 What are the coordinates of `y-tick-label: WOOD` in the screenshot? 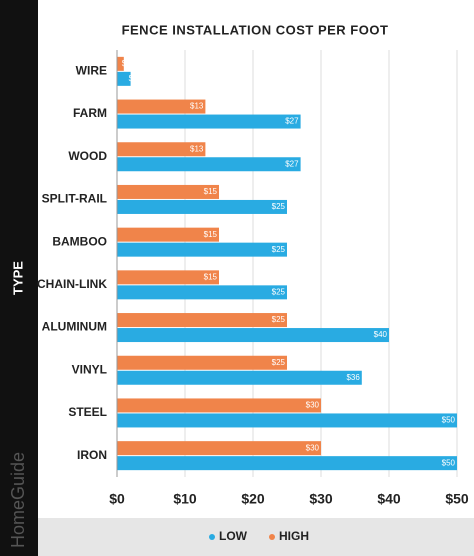 It's located at (87, 156).